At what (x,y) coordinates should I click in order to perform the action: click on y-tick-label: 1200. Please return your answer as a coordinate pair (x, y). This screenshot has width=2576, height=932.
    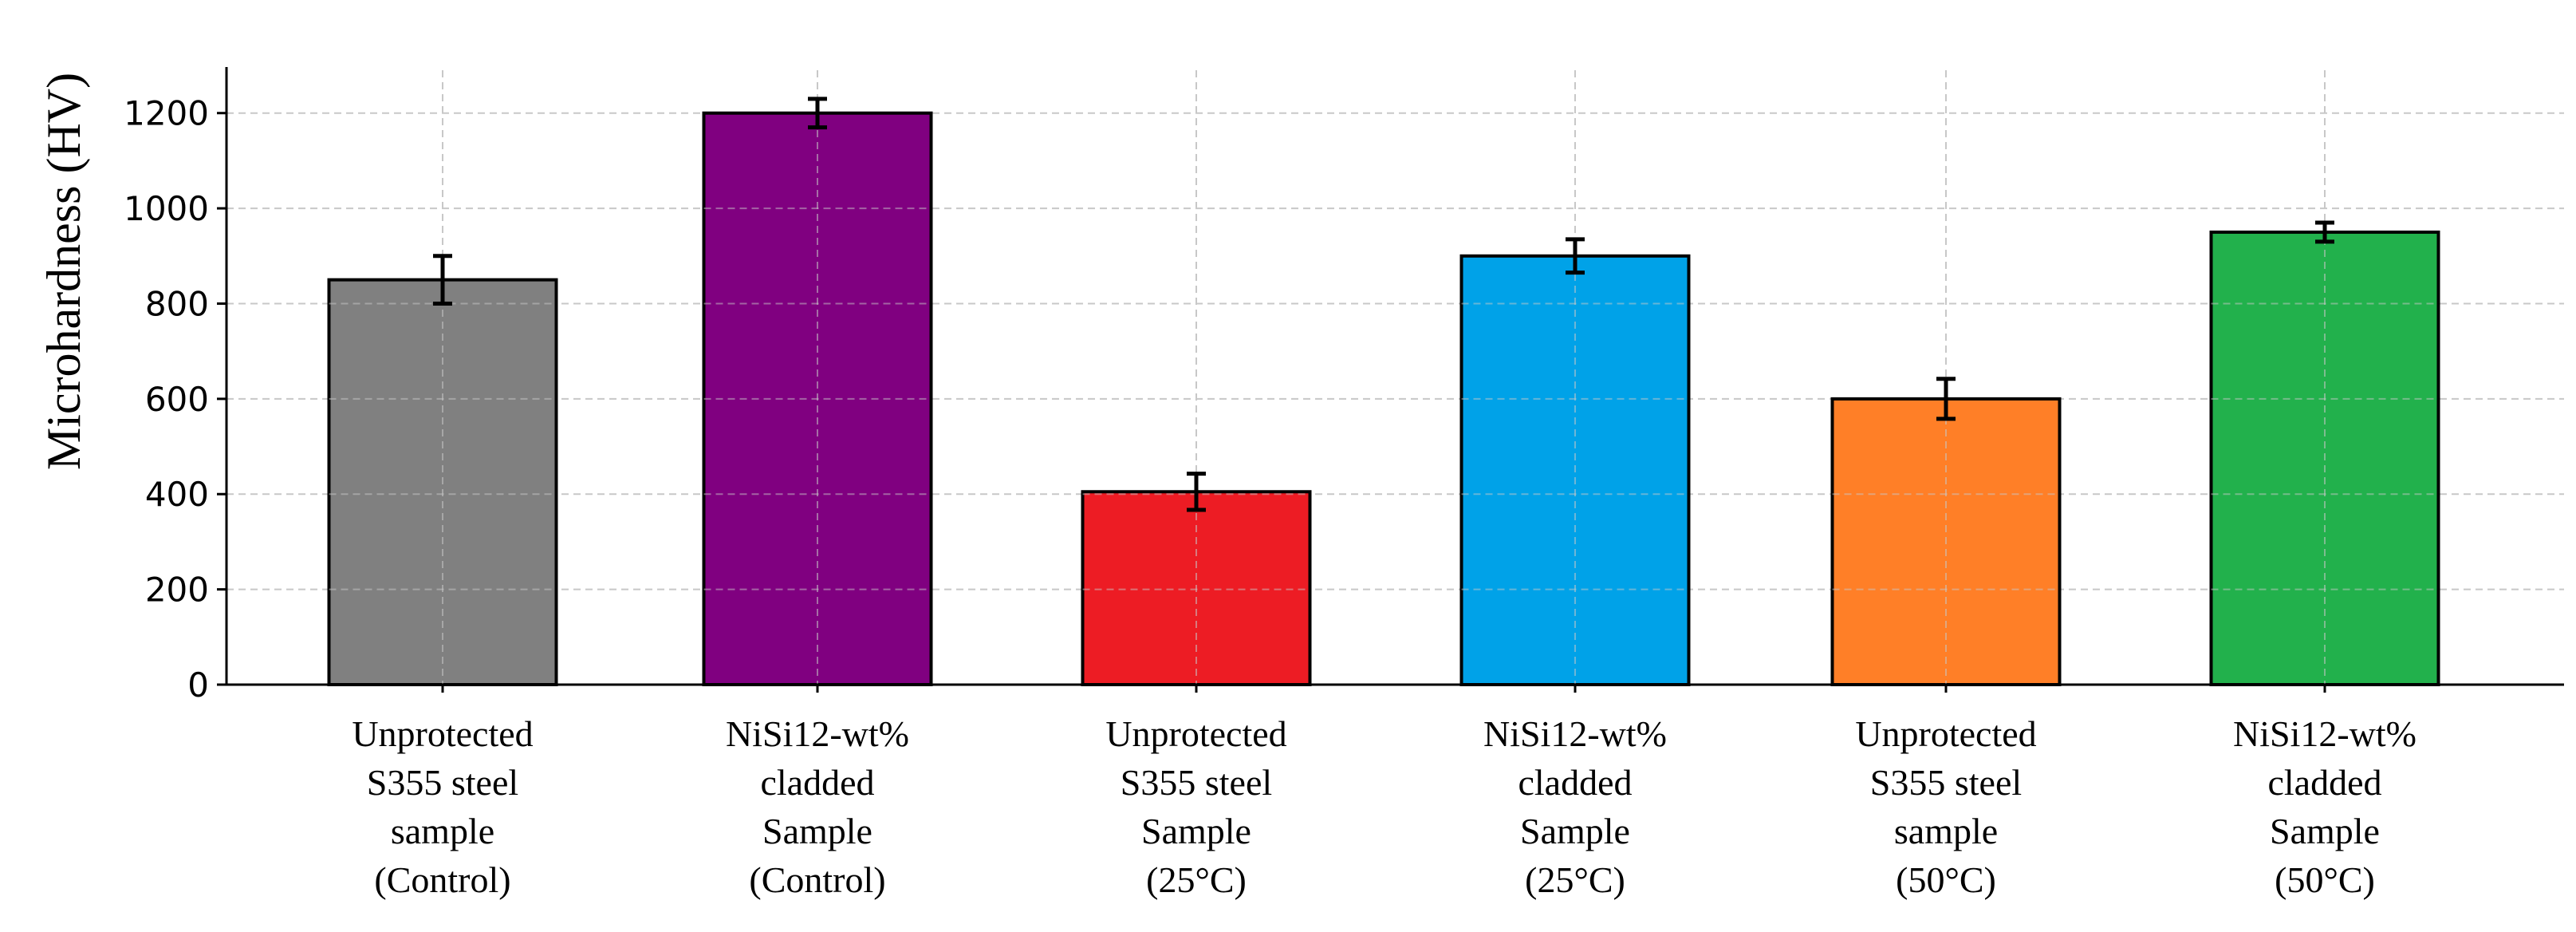
    Looking at the image, I should click on (166, 113).